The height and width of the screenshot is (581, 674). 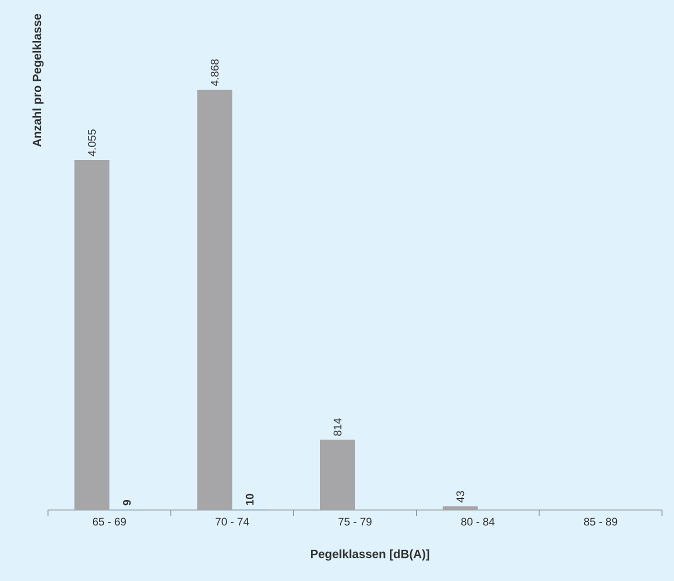 What do you see at coordinates (355, 522) in the screenshot?
I see `x-tick-label: 75 - 79` at bounding box center [355, 522].